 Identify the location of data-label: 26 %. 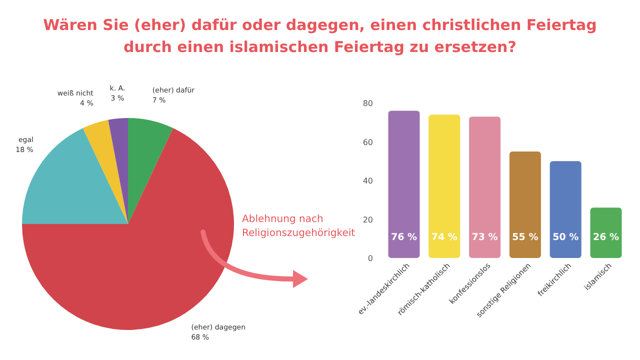
(606, 237).